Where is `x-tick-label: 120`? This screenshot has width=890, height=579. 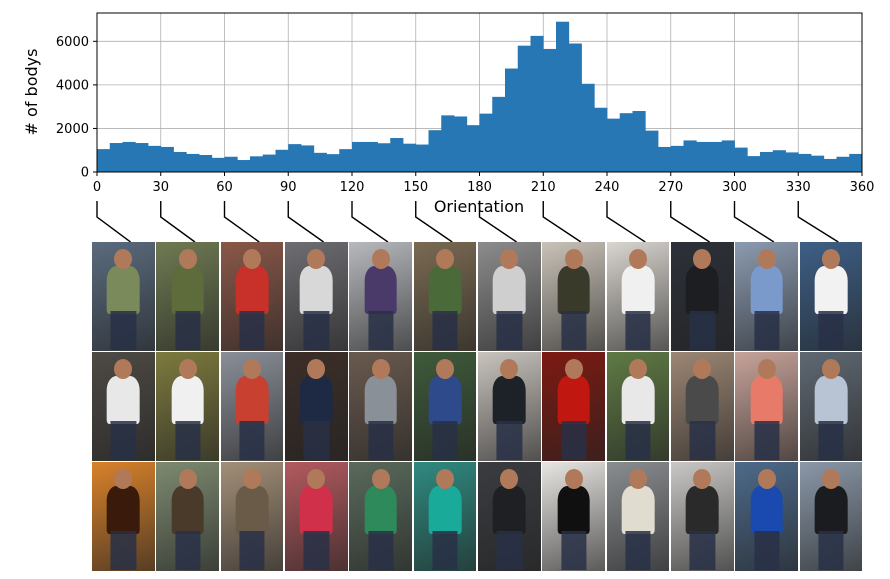 x-tick-label: 120 is located at coordinates (352, 187).